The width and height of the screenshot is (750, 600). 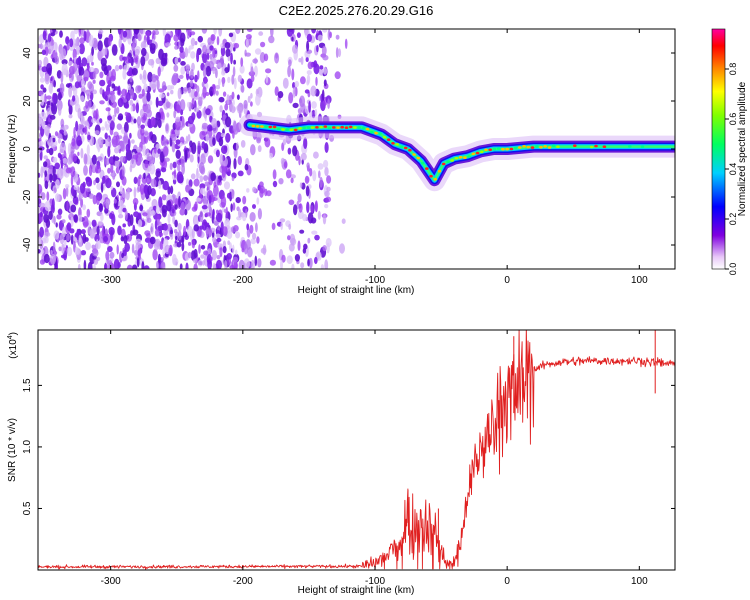 What do you see at coordinates (733, 69) in the screenshot?
I see `colorbar-tick-label: 0.8` at bounding box center [733, 69].